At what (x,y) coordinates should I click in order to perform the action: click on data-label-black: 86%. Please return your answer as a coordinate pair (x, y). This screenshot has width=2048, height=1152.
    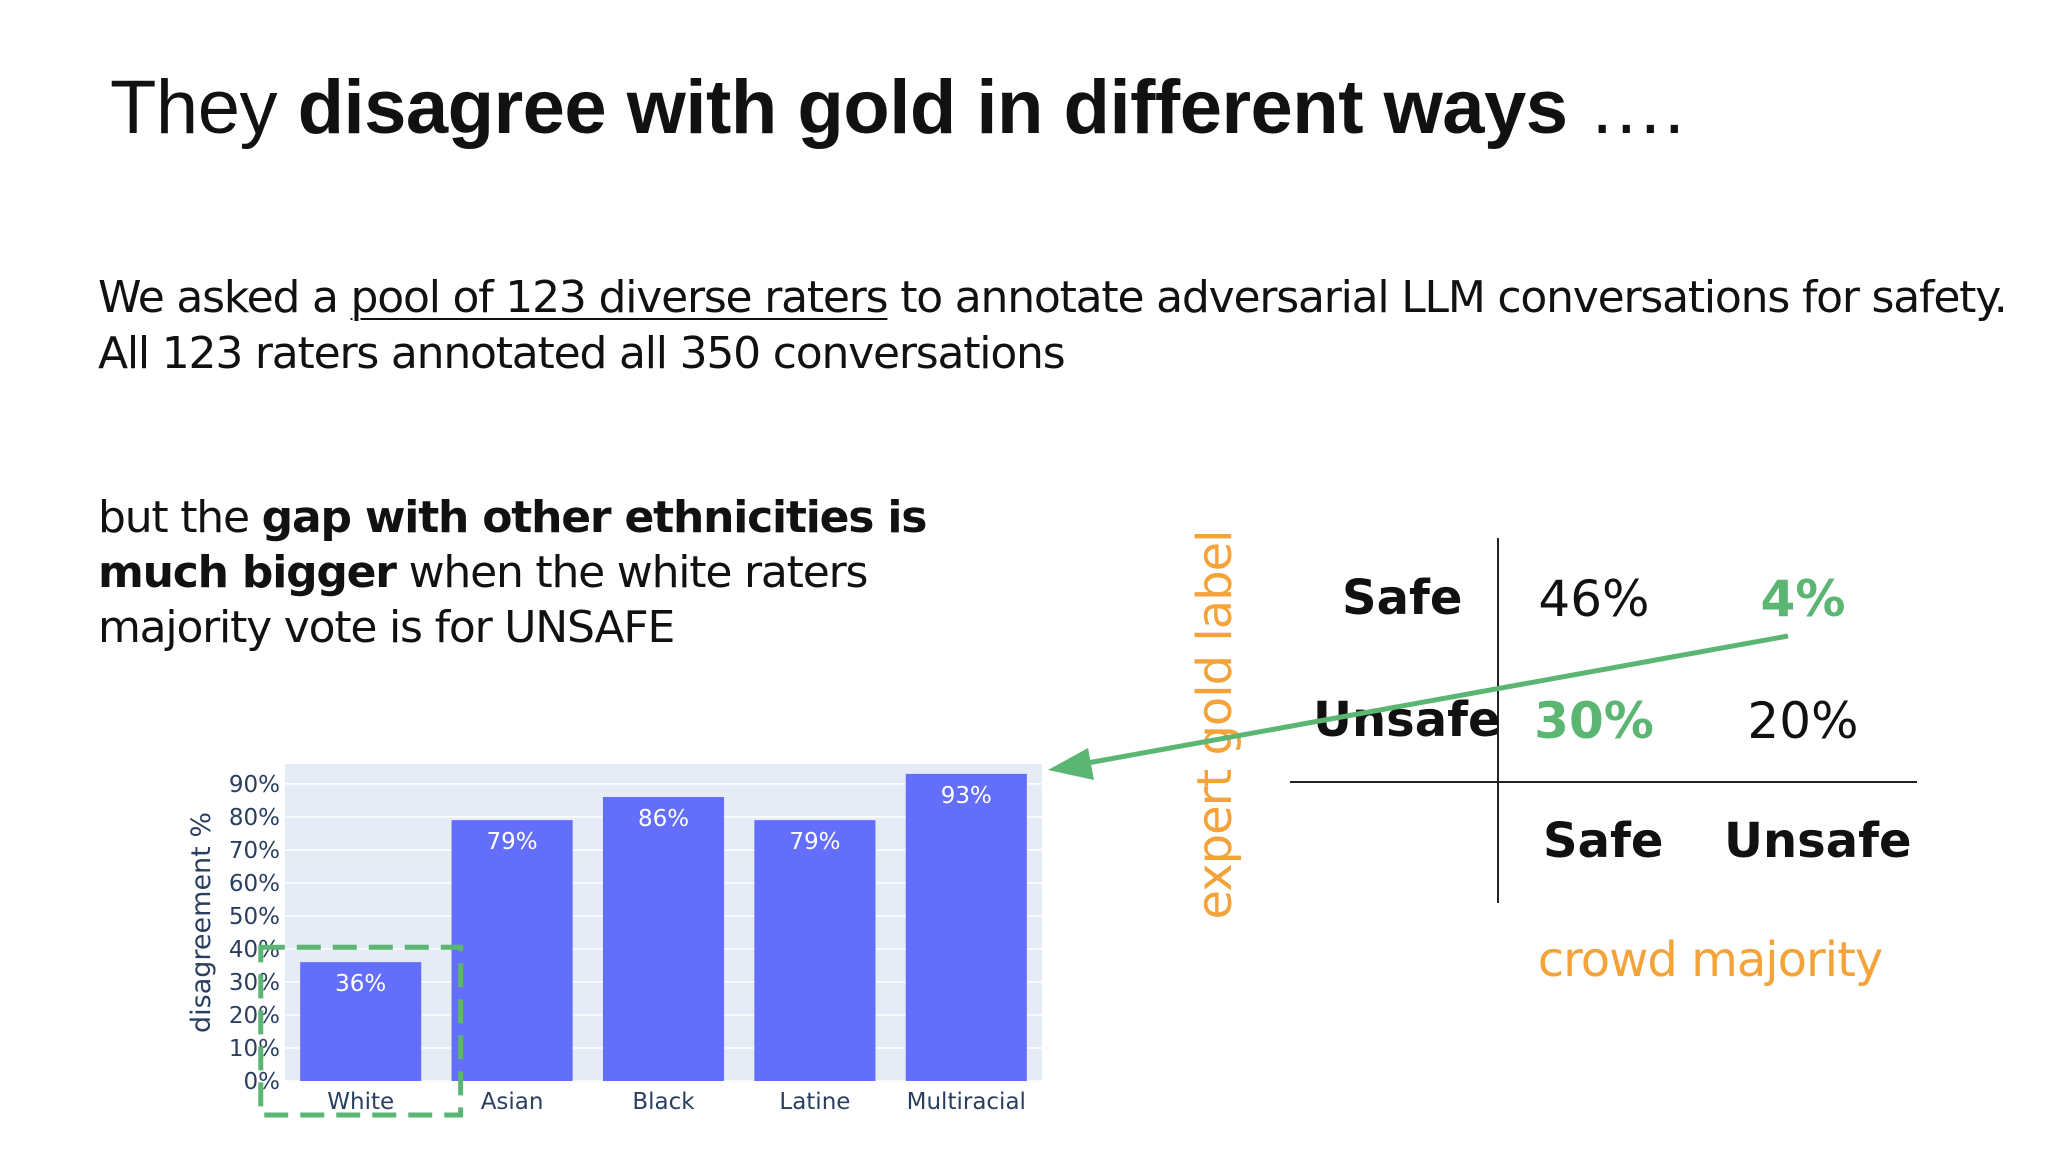
    Looking at the image, I should click on (663, 819).